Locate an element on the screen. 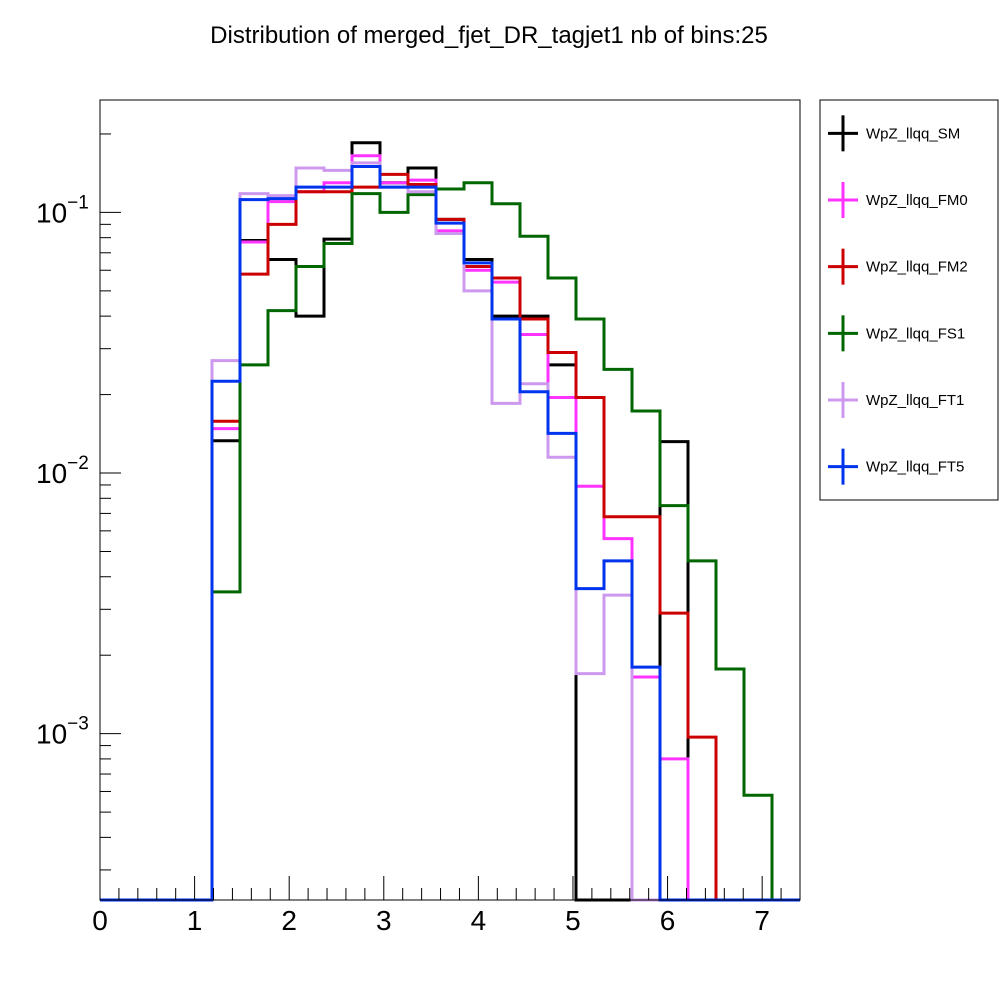 This screenshot has width=1000, height=1000. legend-item-wpz-llqq-fm0: WpZ_llqq_FM0 is located at coordinates (898, 200).